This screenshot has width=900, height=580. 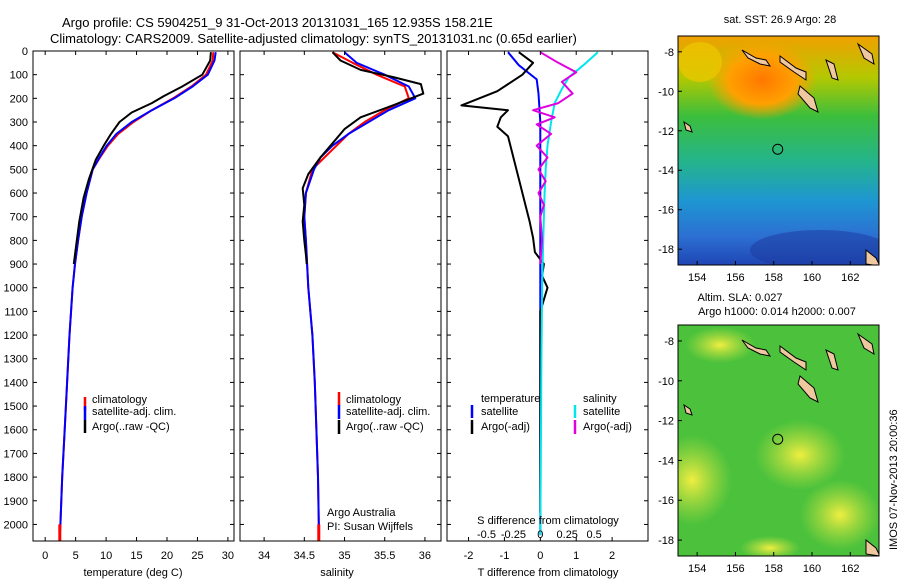 I want to click on difference-xlabel-top: S difference from climatology, so click(x=548, y=521).